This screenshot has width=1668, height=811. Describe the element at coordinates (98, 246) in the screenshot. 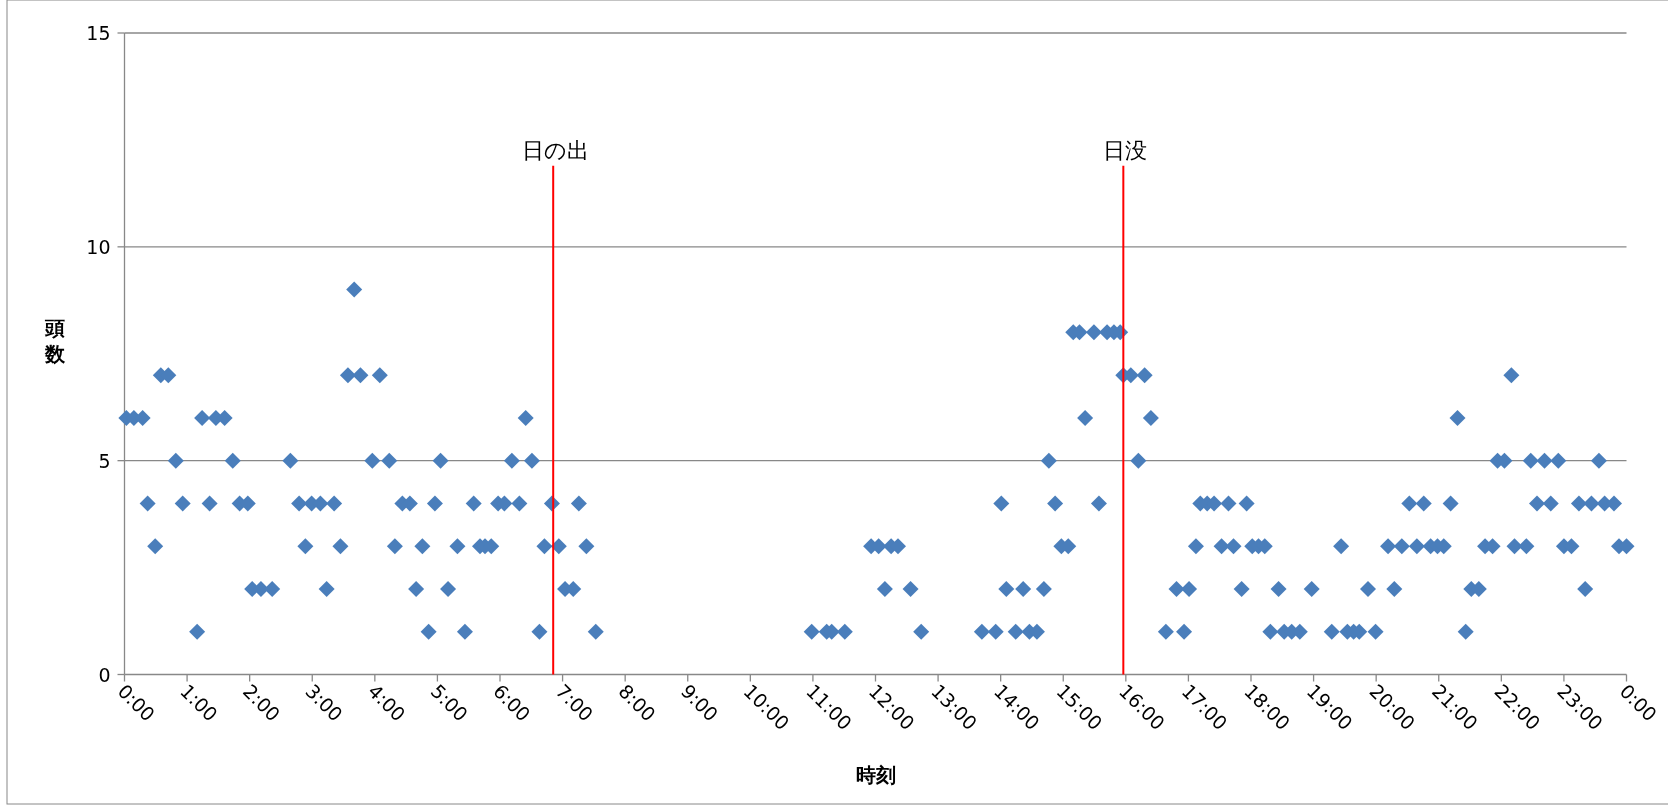

I see `y-tick-label: 10` at that location.